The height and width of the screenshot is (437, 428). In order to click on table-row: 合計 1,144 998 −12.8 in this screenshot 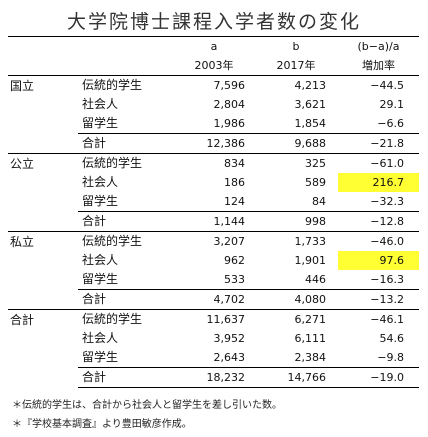, I will do `click(213, 221)`.